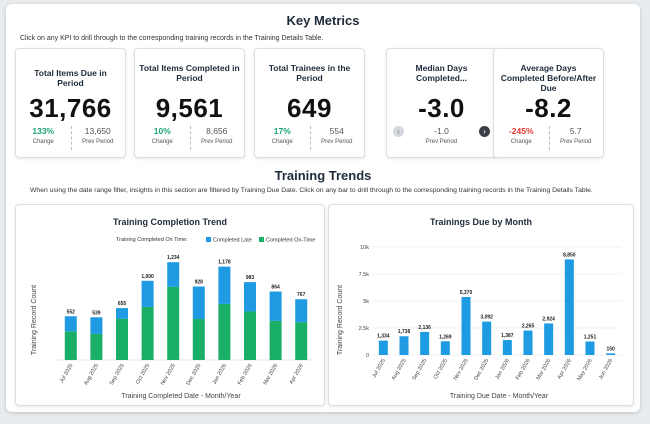  I want to click on data-label: 1,738, so click(404, 332).